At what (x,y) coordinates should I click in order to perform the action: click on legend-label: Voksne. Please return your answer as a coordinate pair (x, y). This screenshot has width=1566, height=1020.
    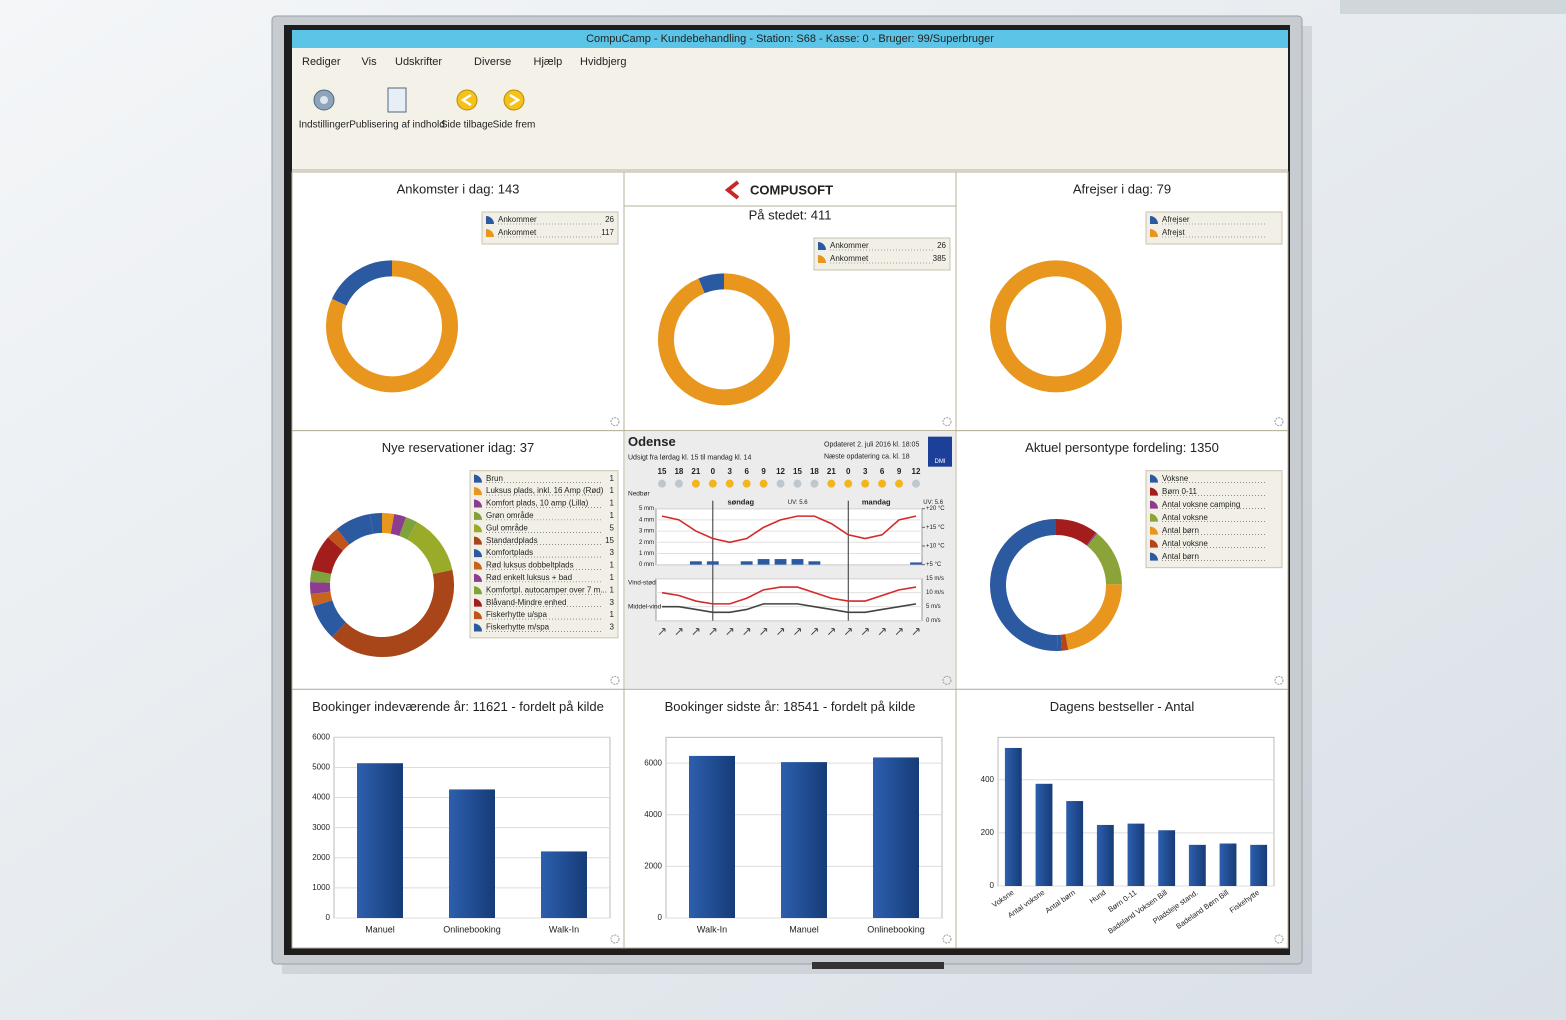
    Looking at the image, I should click on (1175, 478).